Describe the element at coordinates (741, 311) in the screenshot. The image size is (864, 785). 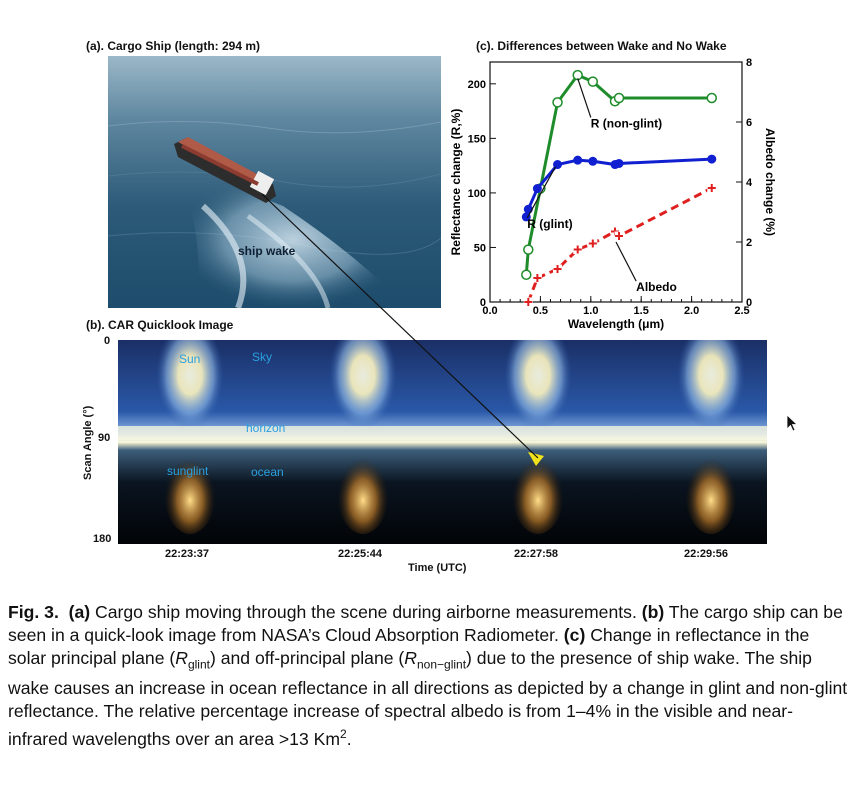
I see `x-tick-label: 2.5` at that location.